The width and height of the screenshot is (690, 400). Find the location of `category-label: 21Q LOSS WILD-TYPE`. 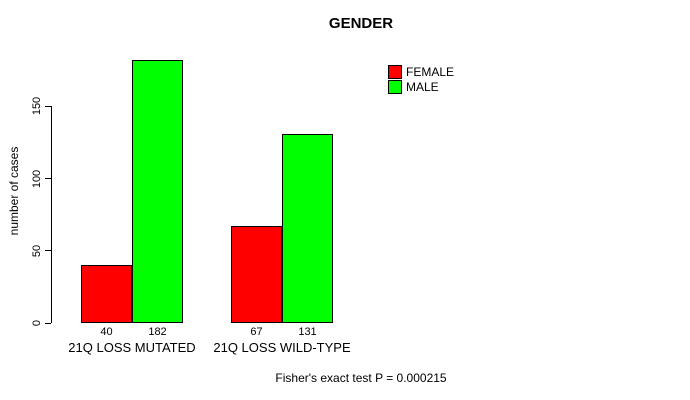

category-label: 21Q LOSS WILD-TYPE is located at coordinates (282, 347).